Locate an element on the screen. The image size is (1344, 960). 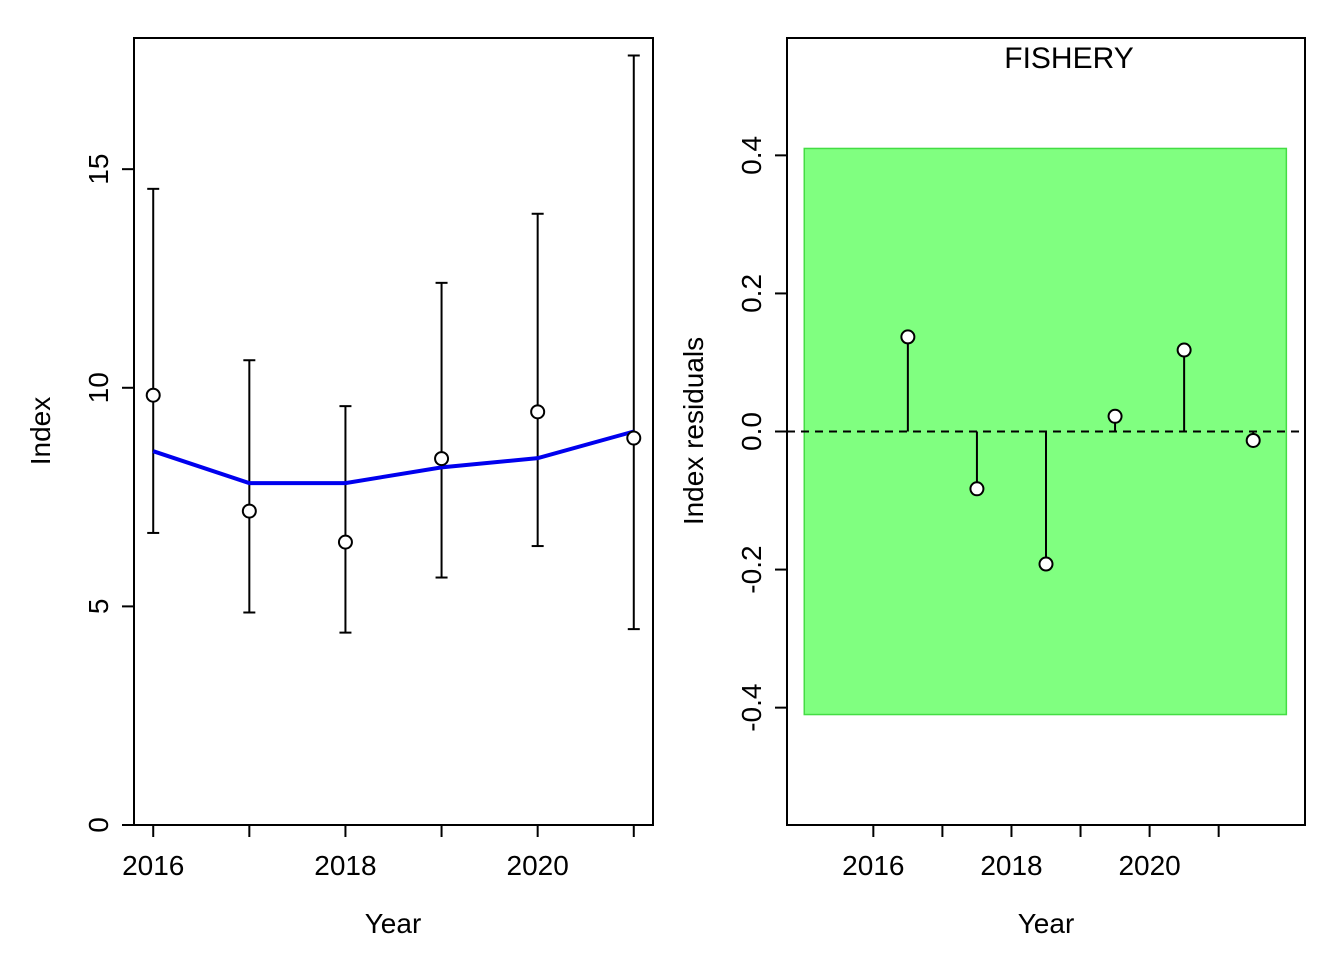
y-tick-label: 0.4 is located at coordinates (751, 155).